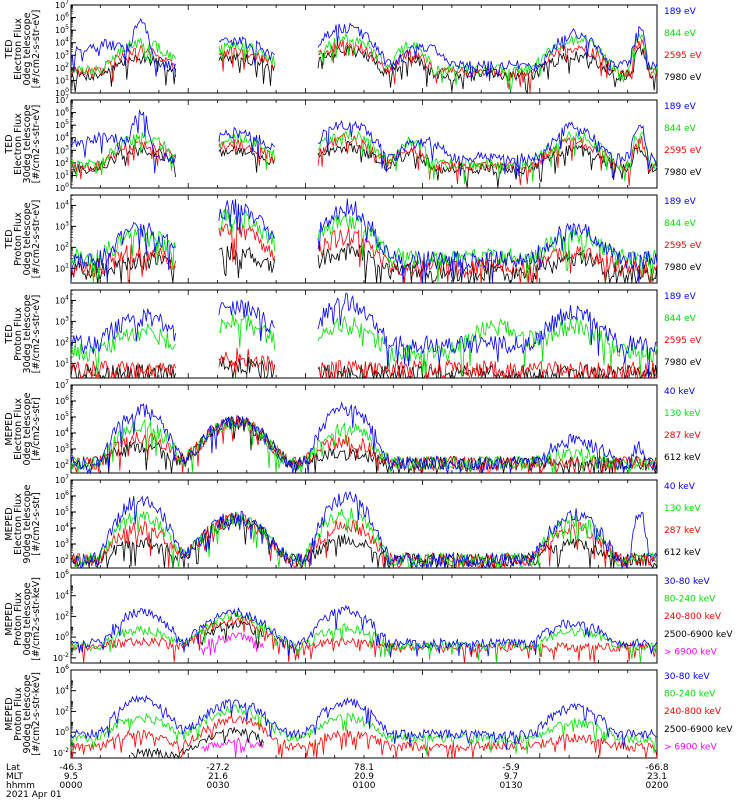 This screenshot has height=800, width=750. Describe the element at coordinates (657, 786) in the screenshot. I see `footer-hhmm-4: 0200` at that location.